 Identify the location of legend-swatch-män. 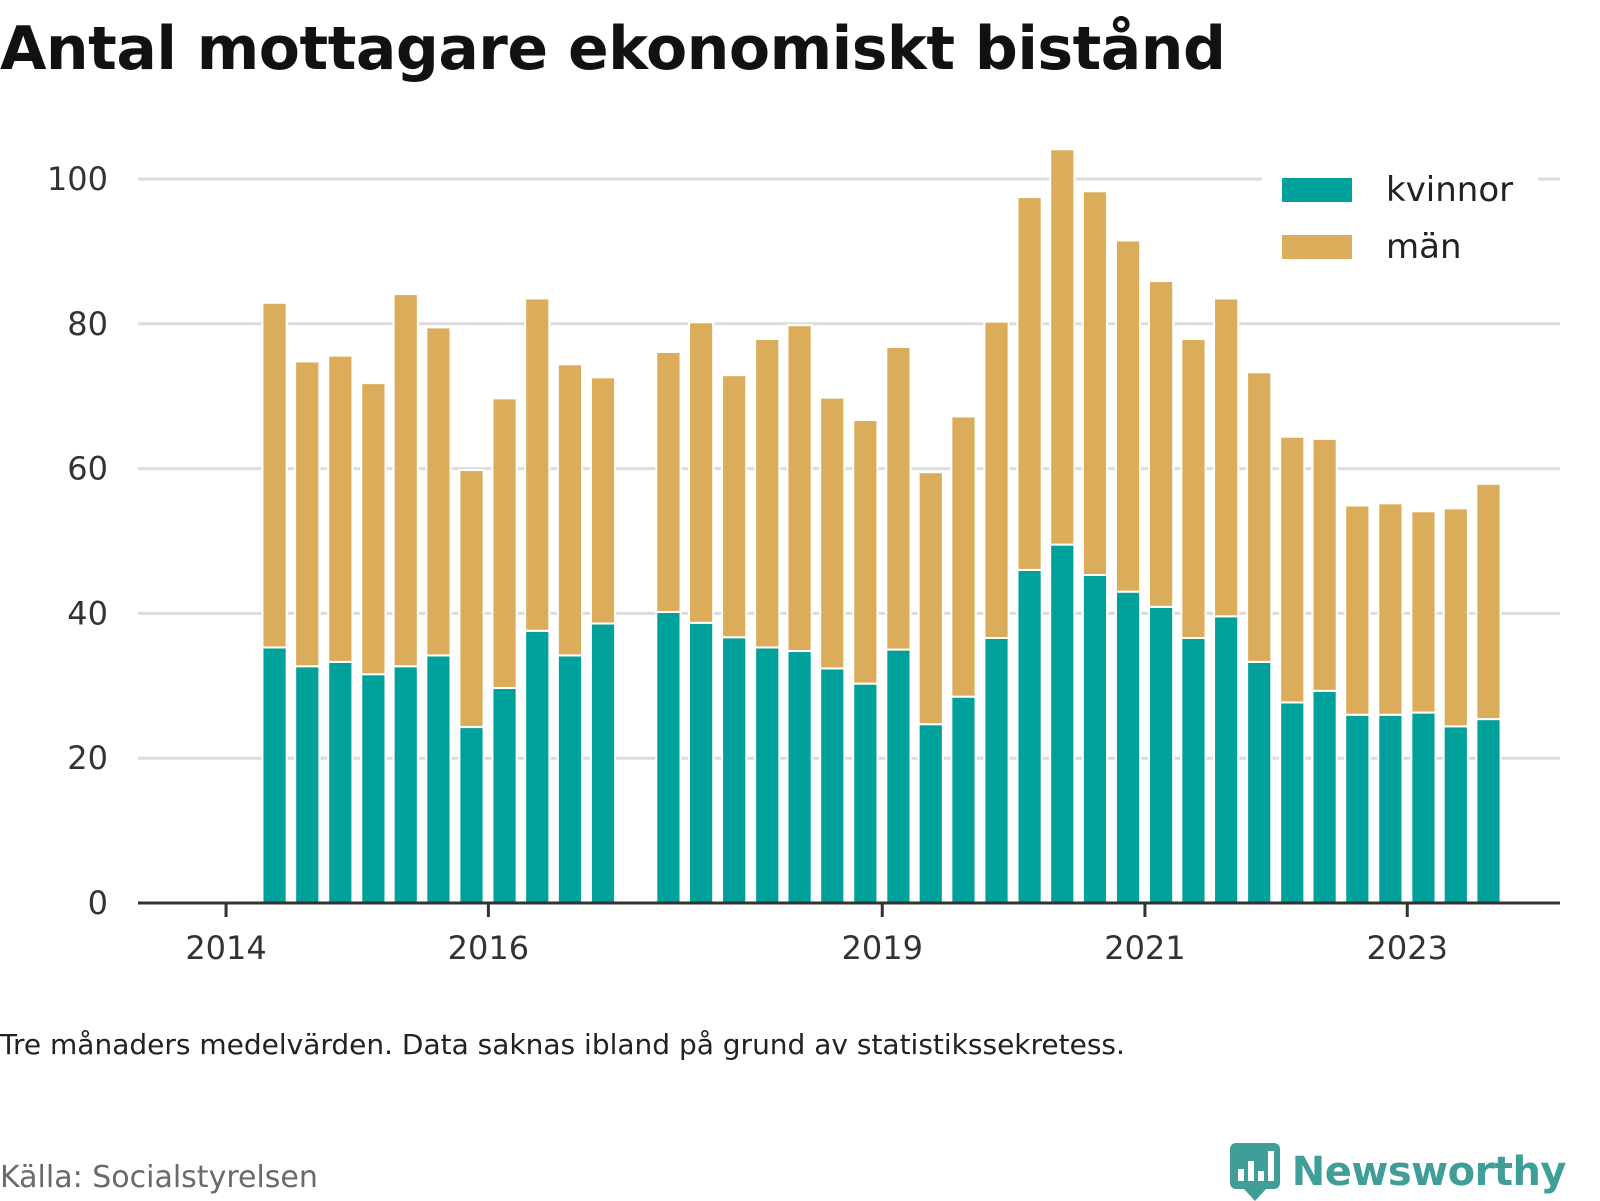
(1317, 247).